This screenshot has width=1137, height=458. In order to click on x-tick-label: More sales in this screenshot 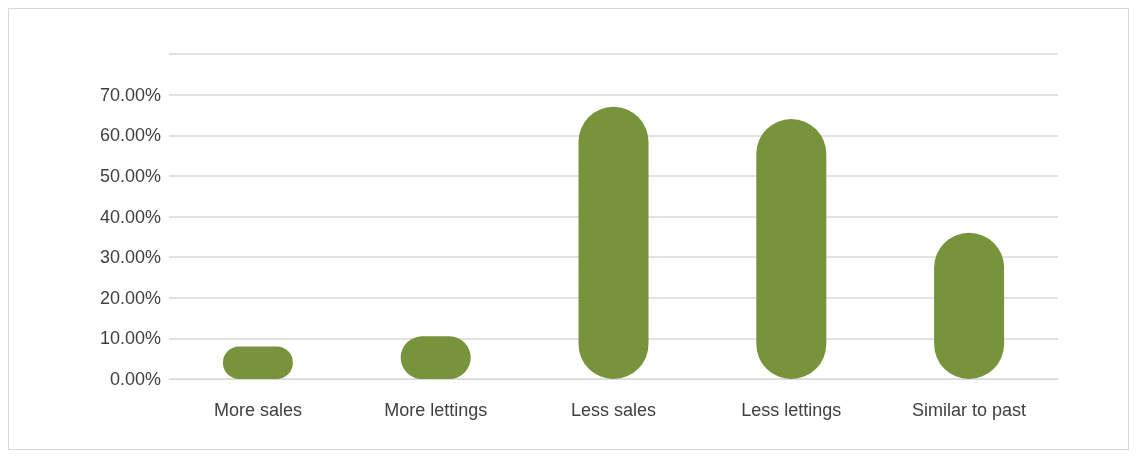, I will do `click(257, 410)`.